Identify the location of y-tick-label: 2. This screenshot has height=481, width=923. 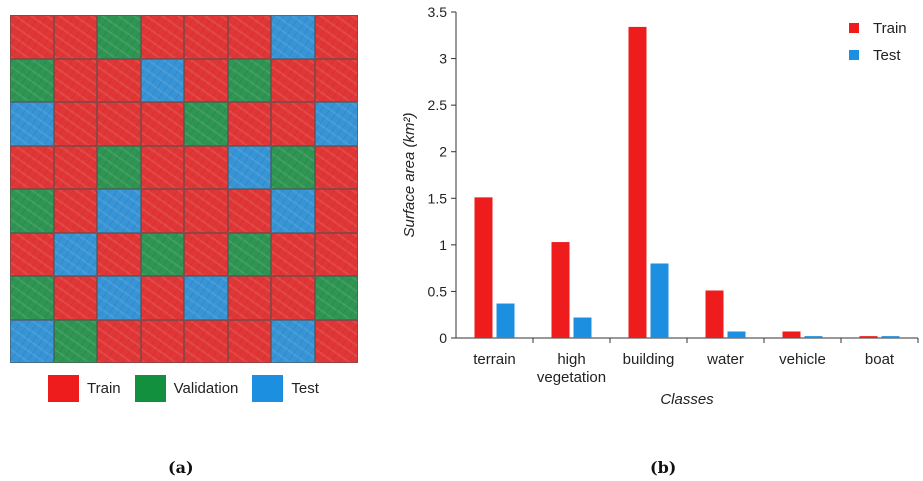
(443, 152).